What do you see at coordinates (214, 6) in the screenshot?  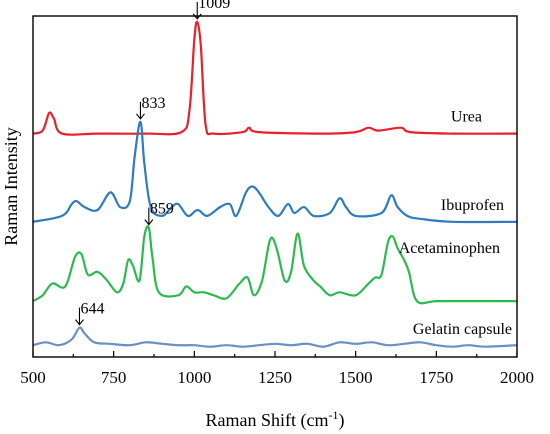 I see `peak-annotation-1009: 1009` at bounding box center [214, 6].